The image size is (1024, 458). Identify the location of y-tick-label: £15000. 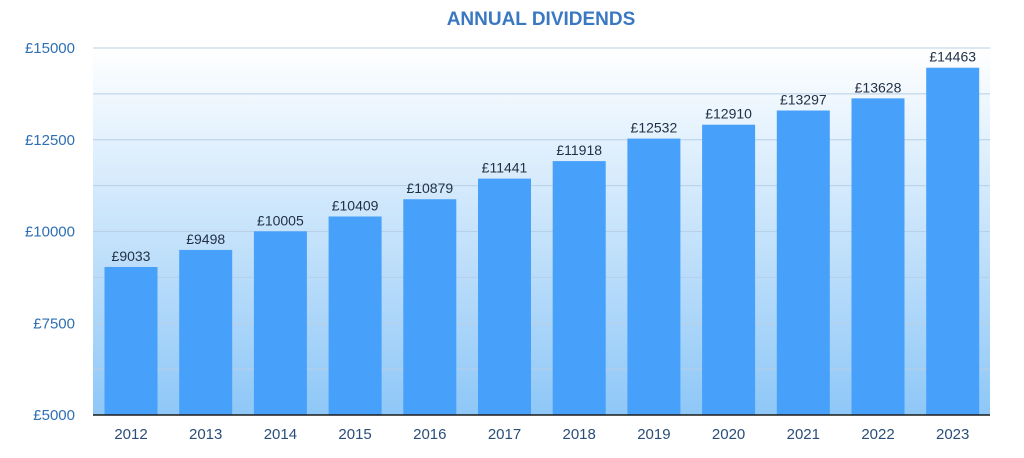
(50, 48).